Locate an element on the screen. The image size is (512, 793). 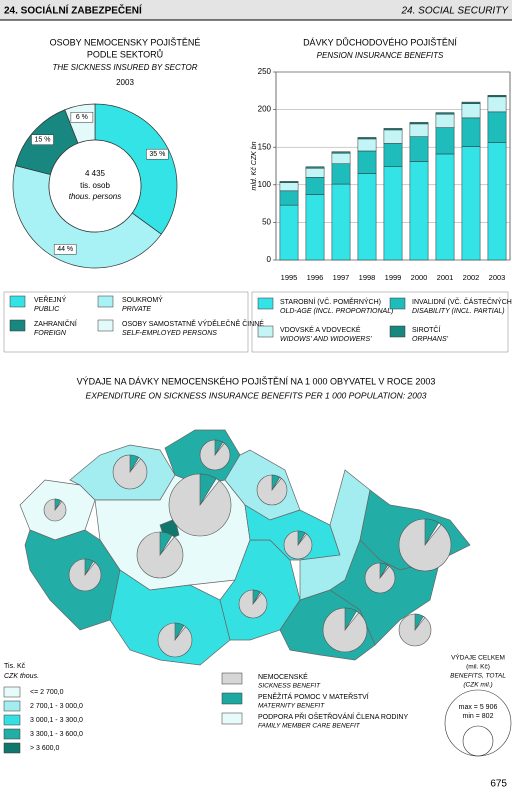
legend-label-en: SICKNESS BENEFIT is located at coordinates (289, 686).